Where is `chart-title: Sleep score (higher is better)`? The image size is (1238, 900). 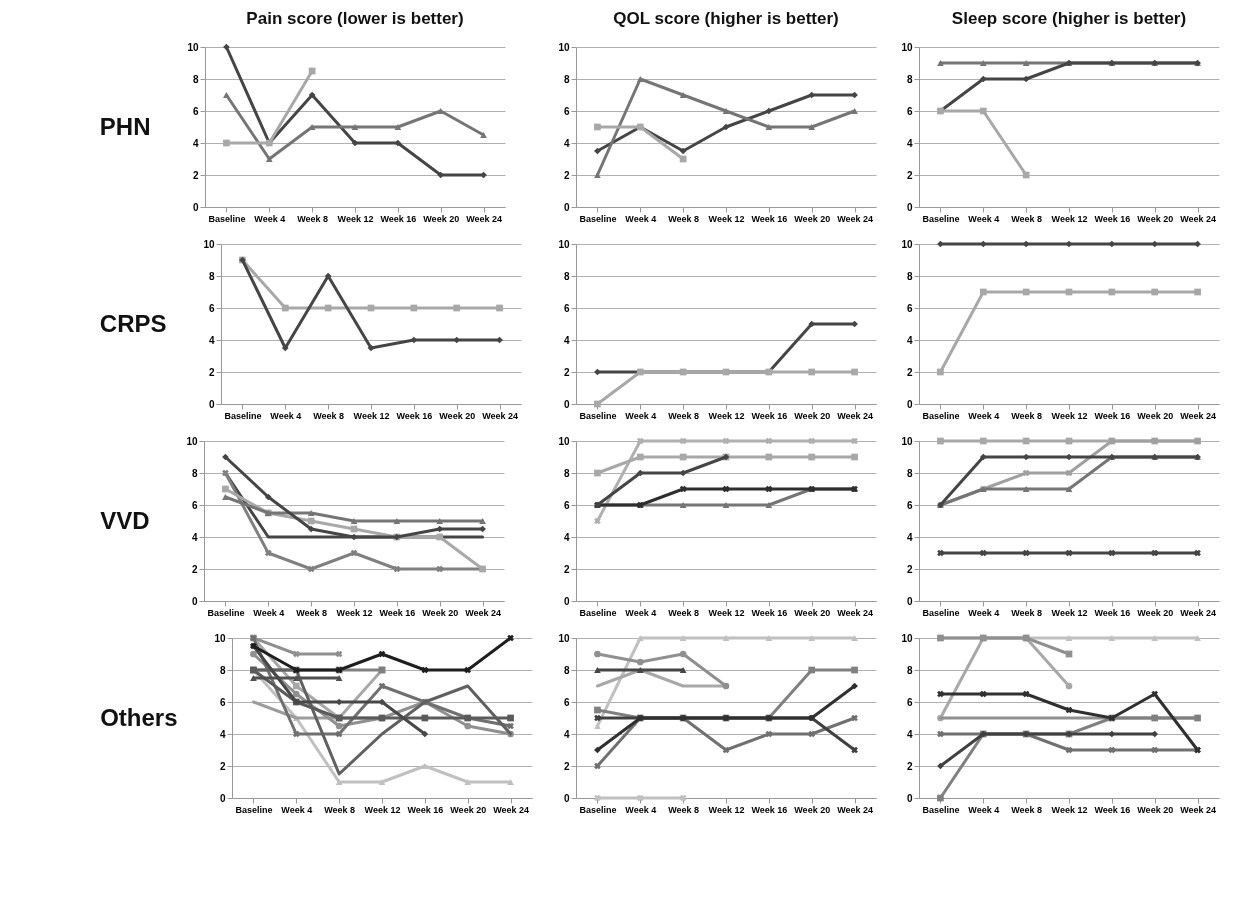
chart-title: Sleep score (higher is better) is located at coordinates (1069, 18).